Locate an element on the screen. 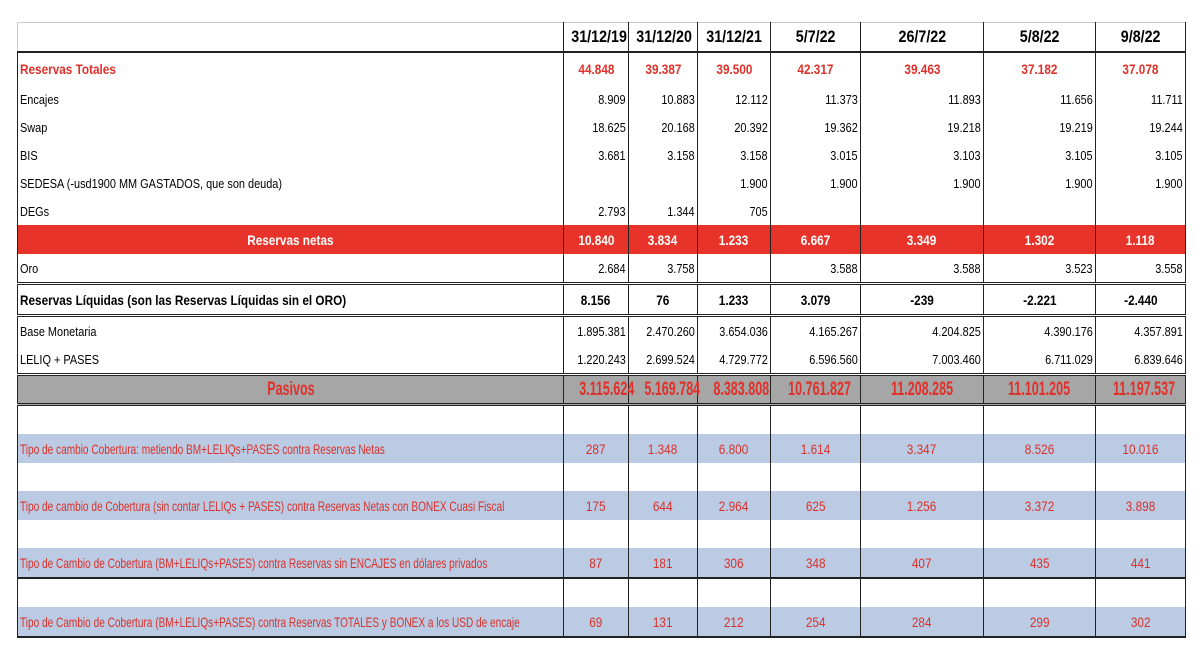 This screenshot has width=1200, height=645. value-cell: 39.463 is located at coordinates (922, 68).